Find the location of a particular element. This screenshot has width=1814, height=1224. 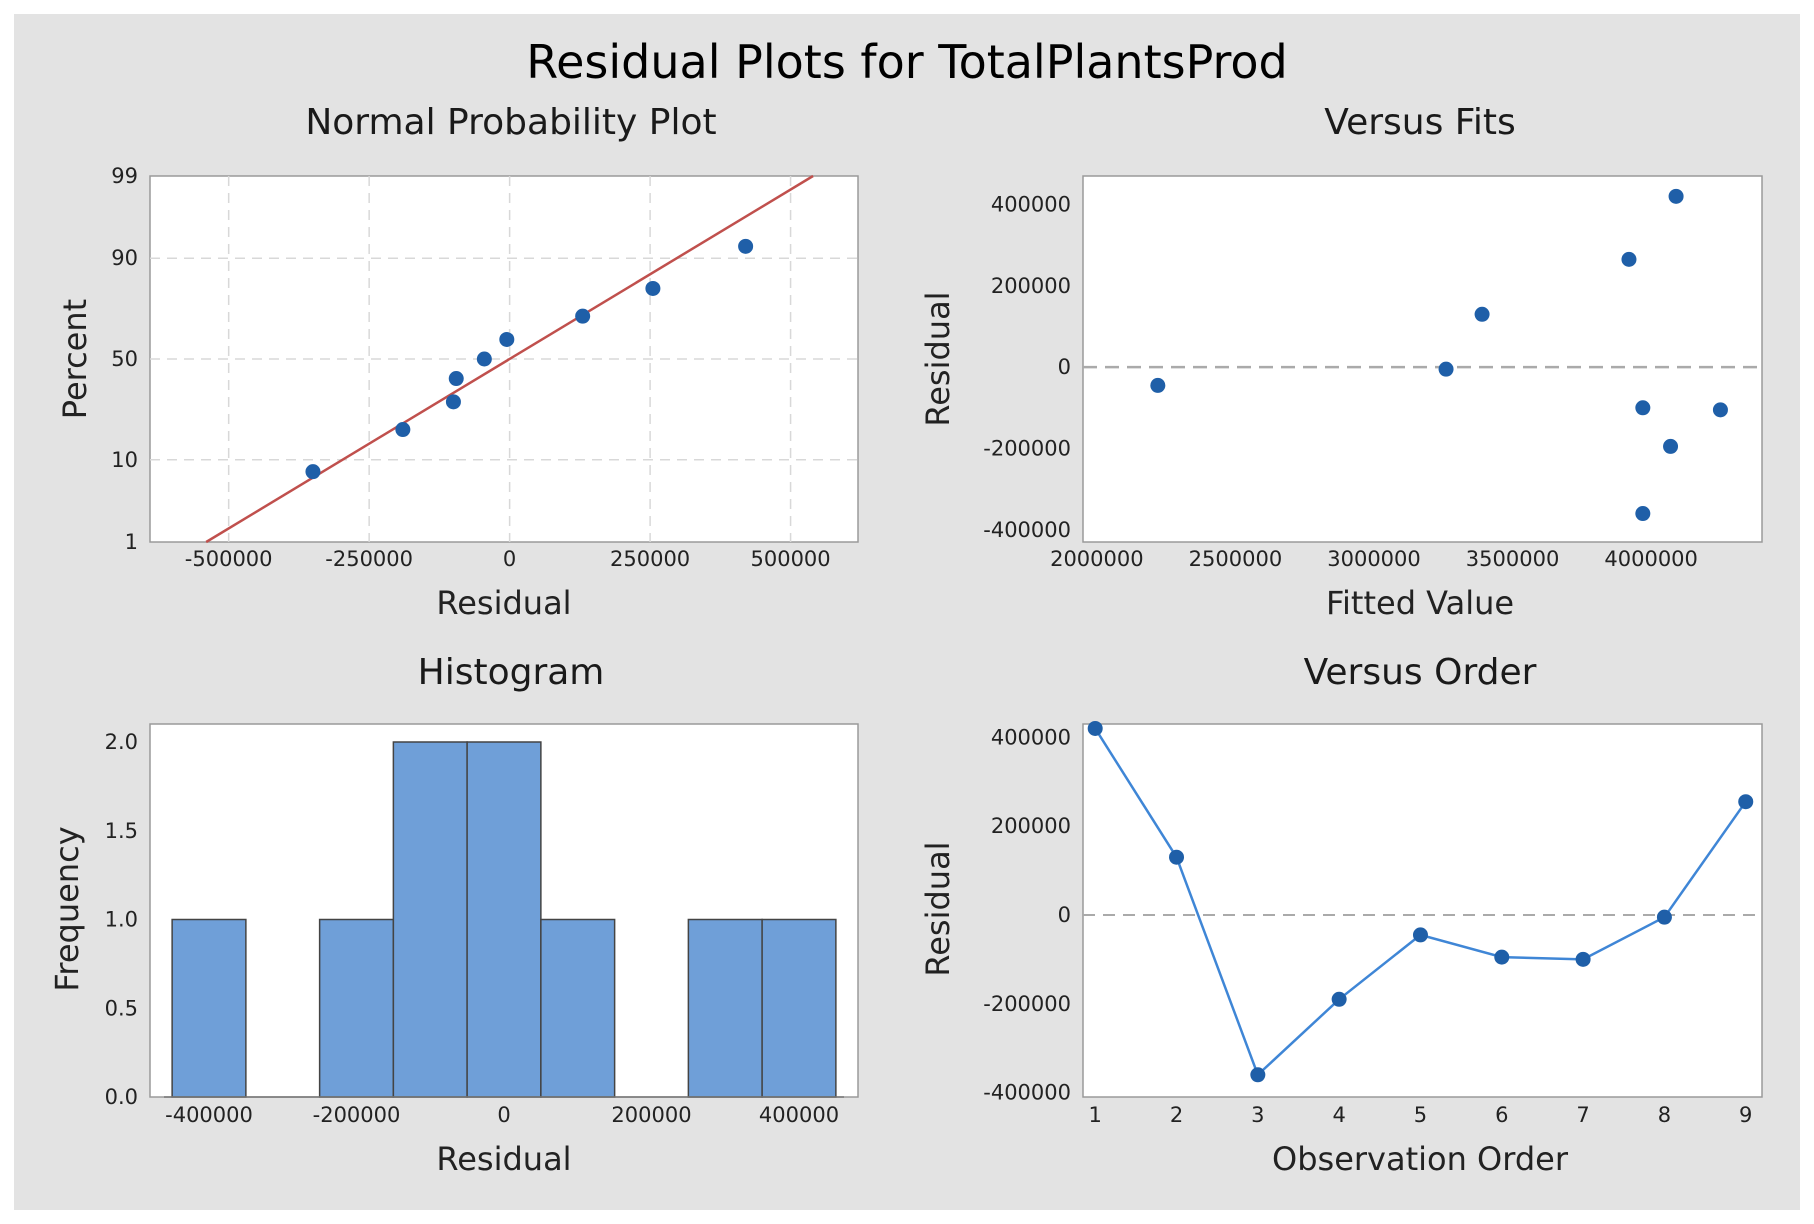

fits-y-tick-label: 200000 is located at coordinates (1031, 286).